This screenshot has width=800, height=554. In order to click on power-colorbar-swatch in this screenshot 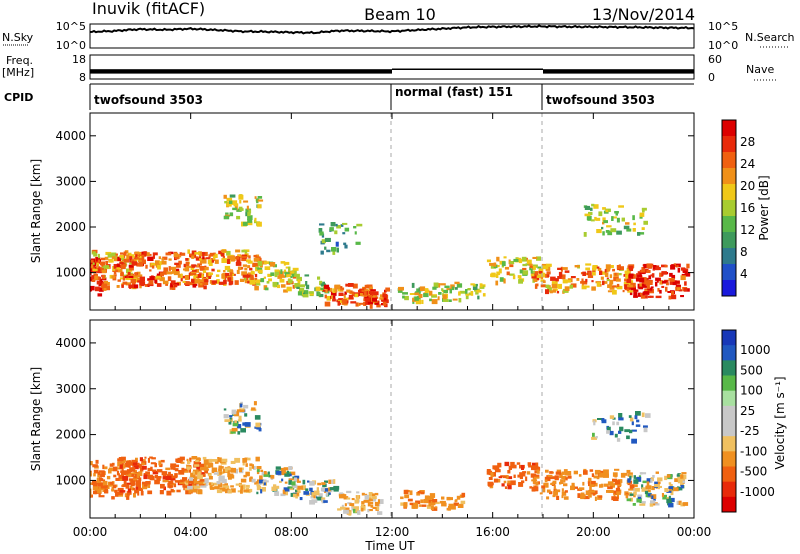, I will do `click(729, 256)`.